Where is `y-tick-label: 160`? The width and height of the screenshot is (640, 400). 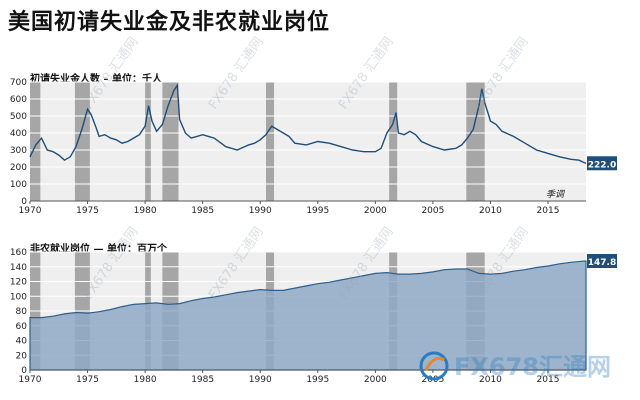
y-tick-label: 160 is located at coordinates (18, 253).